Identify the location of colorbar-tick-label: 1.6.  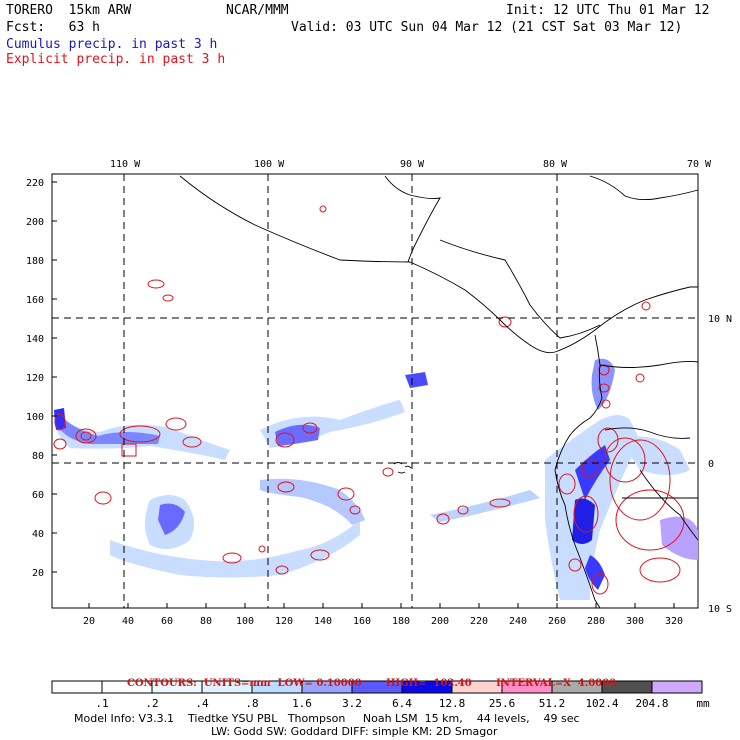
(302, 703).